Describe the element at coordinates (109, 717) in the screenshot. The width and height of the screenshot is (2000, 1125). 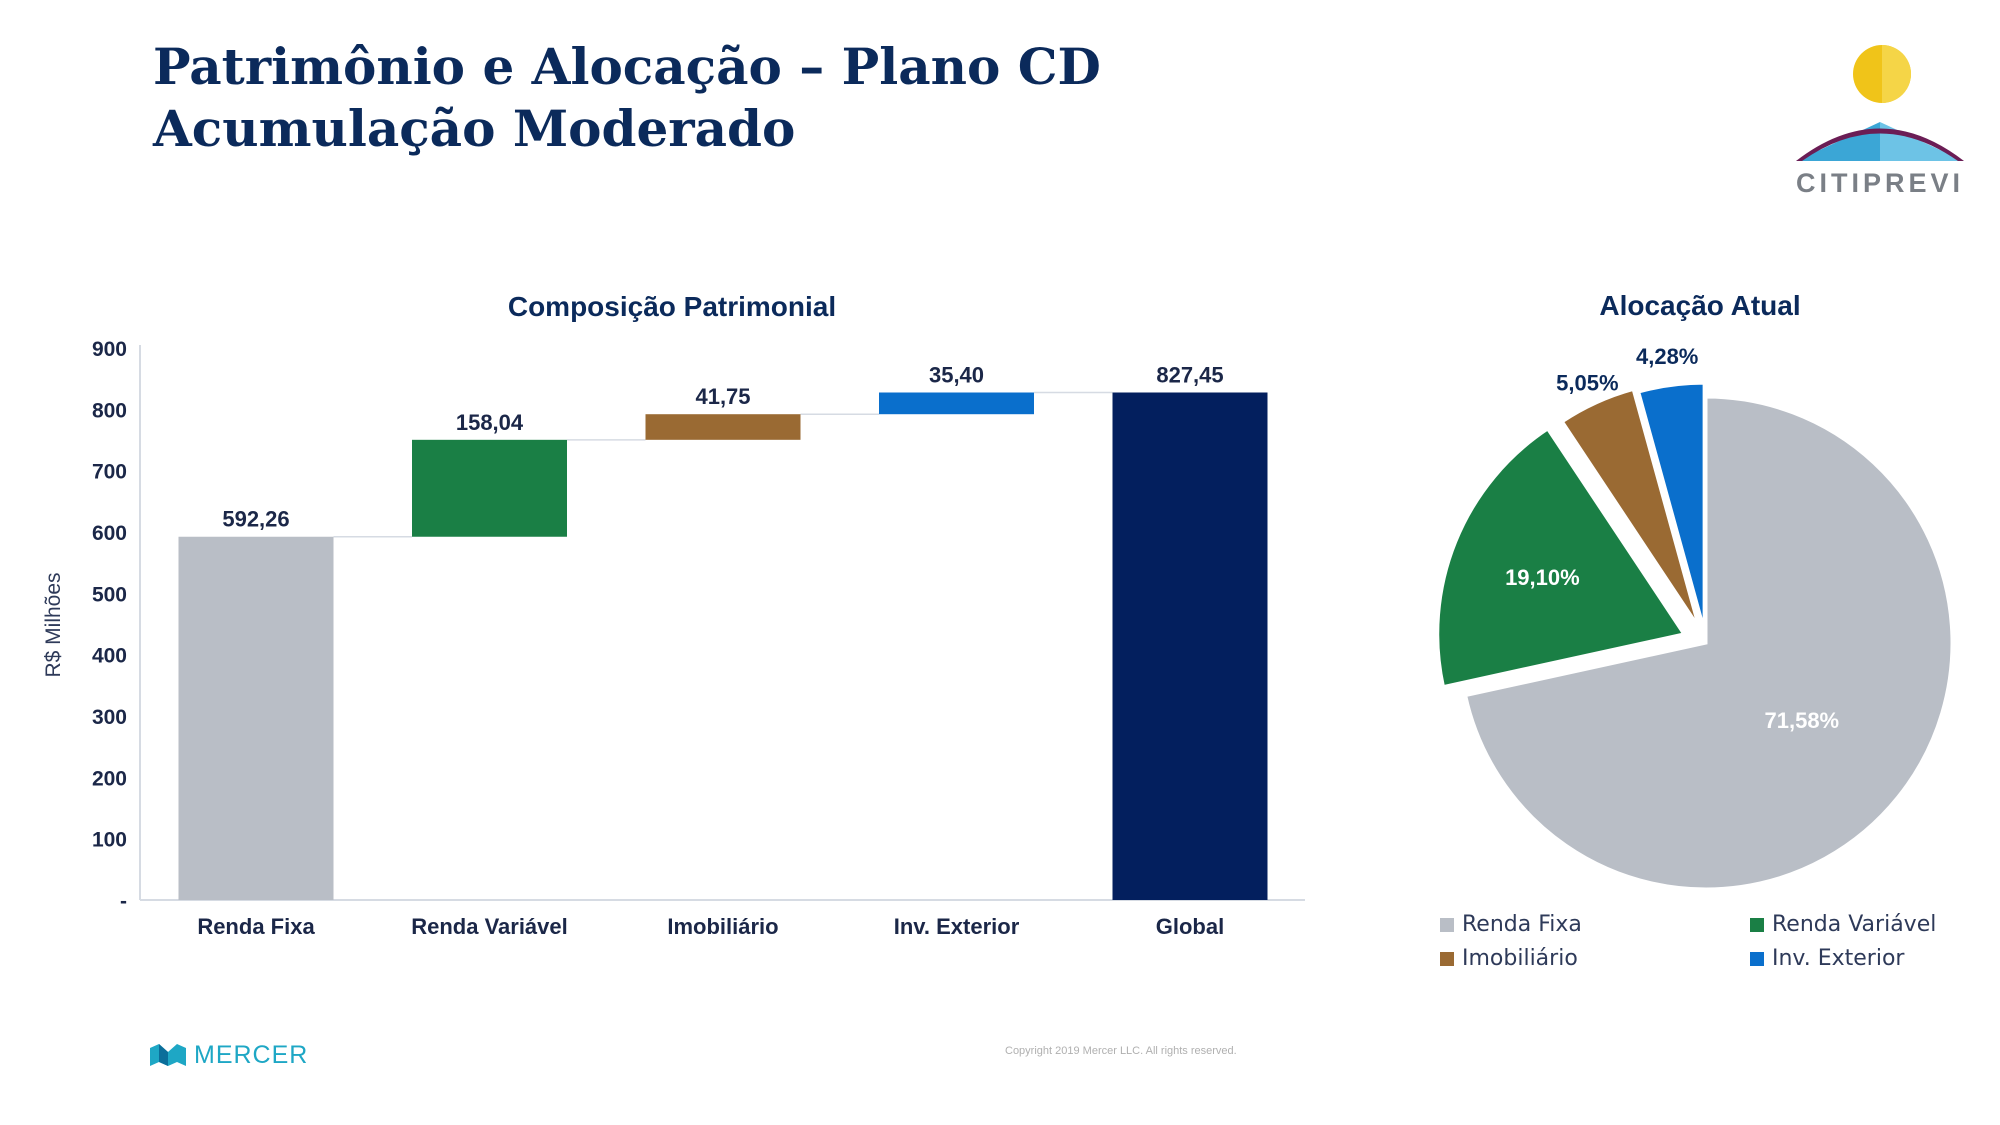
I see `y-tick-label: 300` at that location.